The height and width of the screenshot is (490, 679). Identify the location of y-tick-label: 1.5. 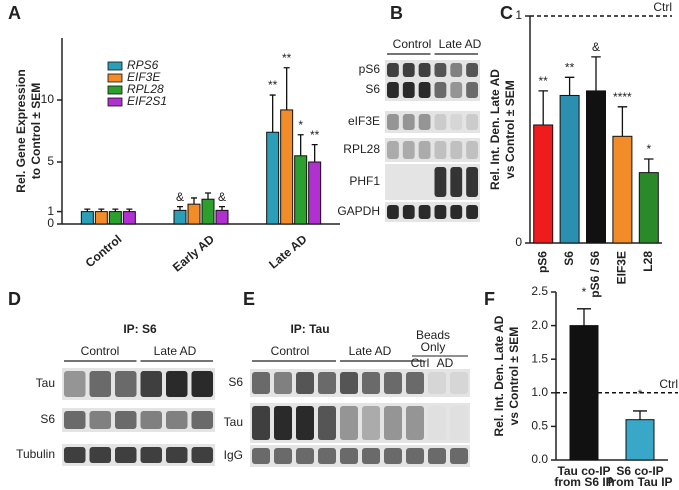
(539, 358).